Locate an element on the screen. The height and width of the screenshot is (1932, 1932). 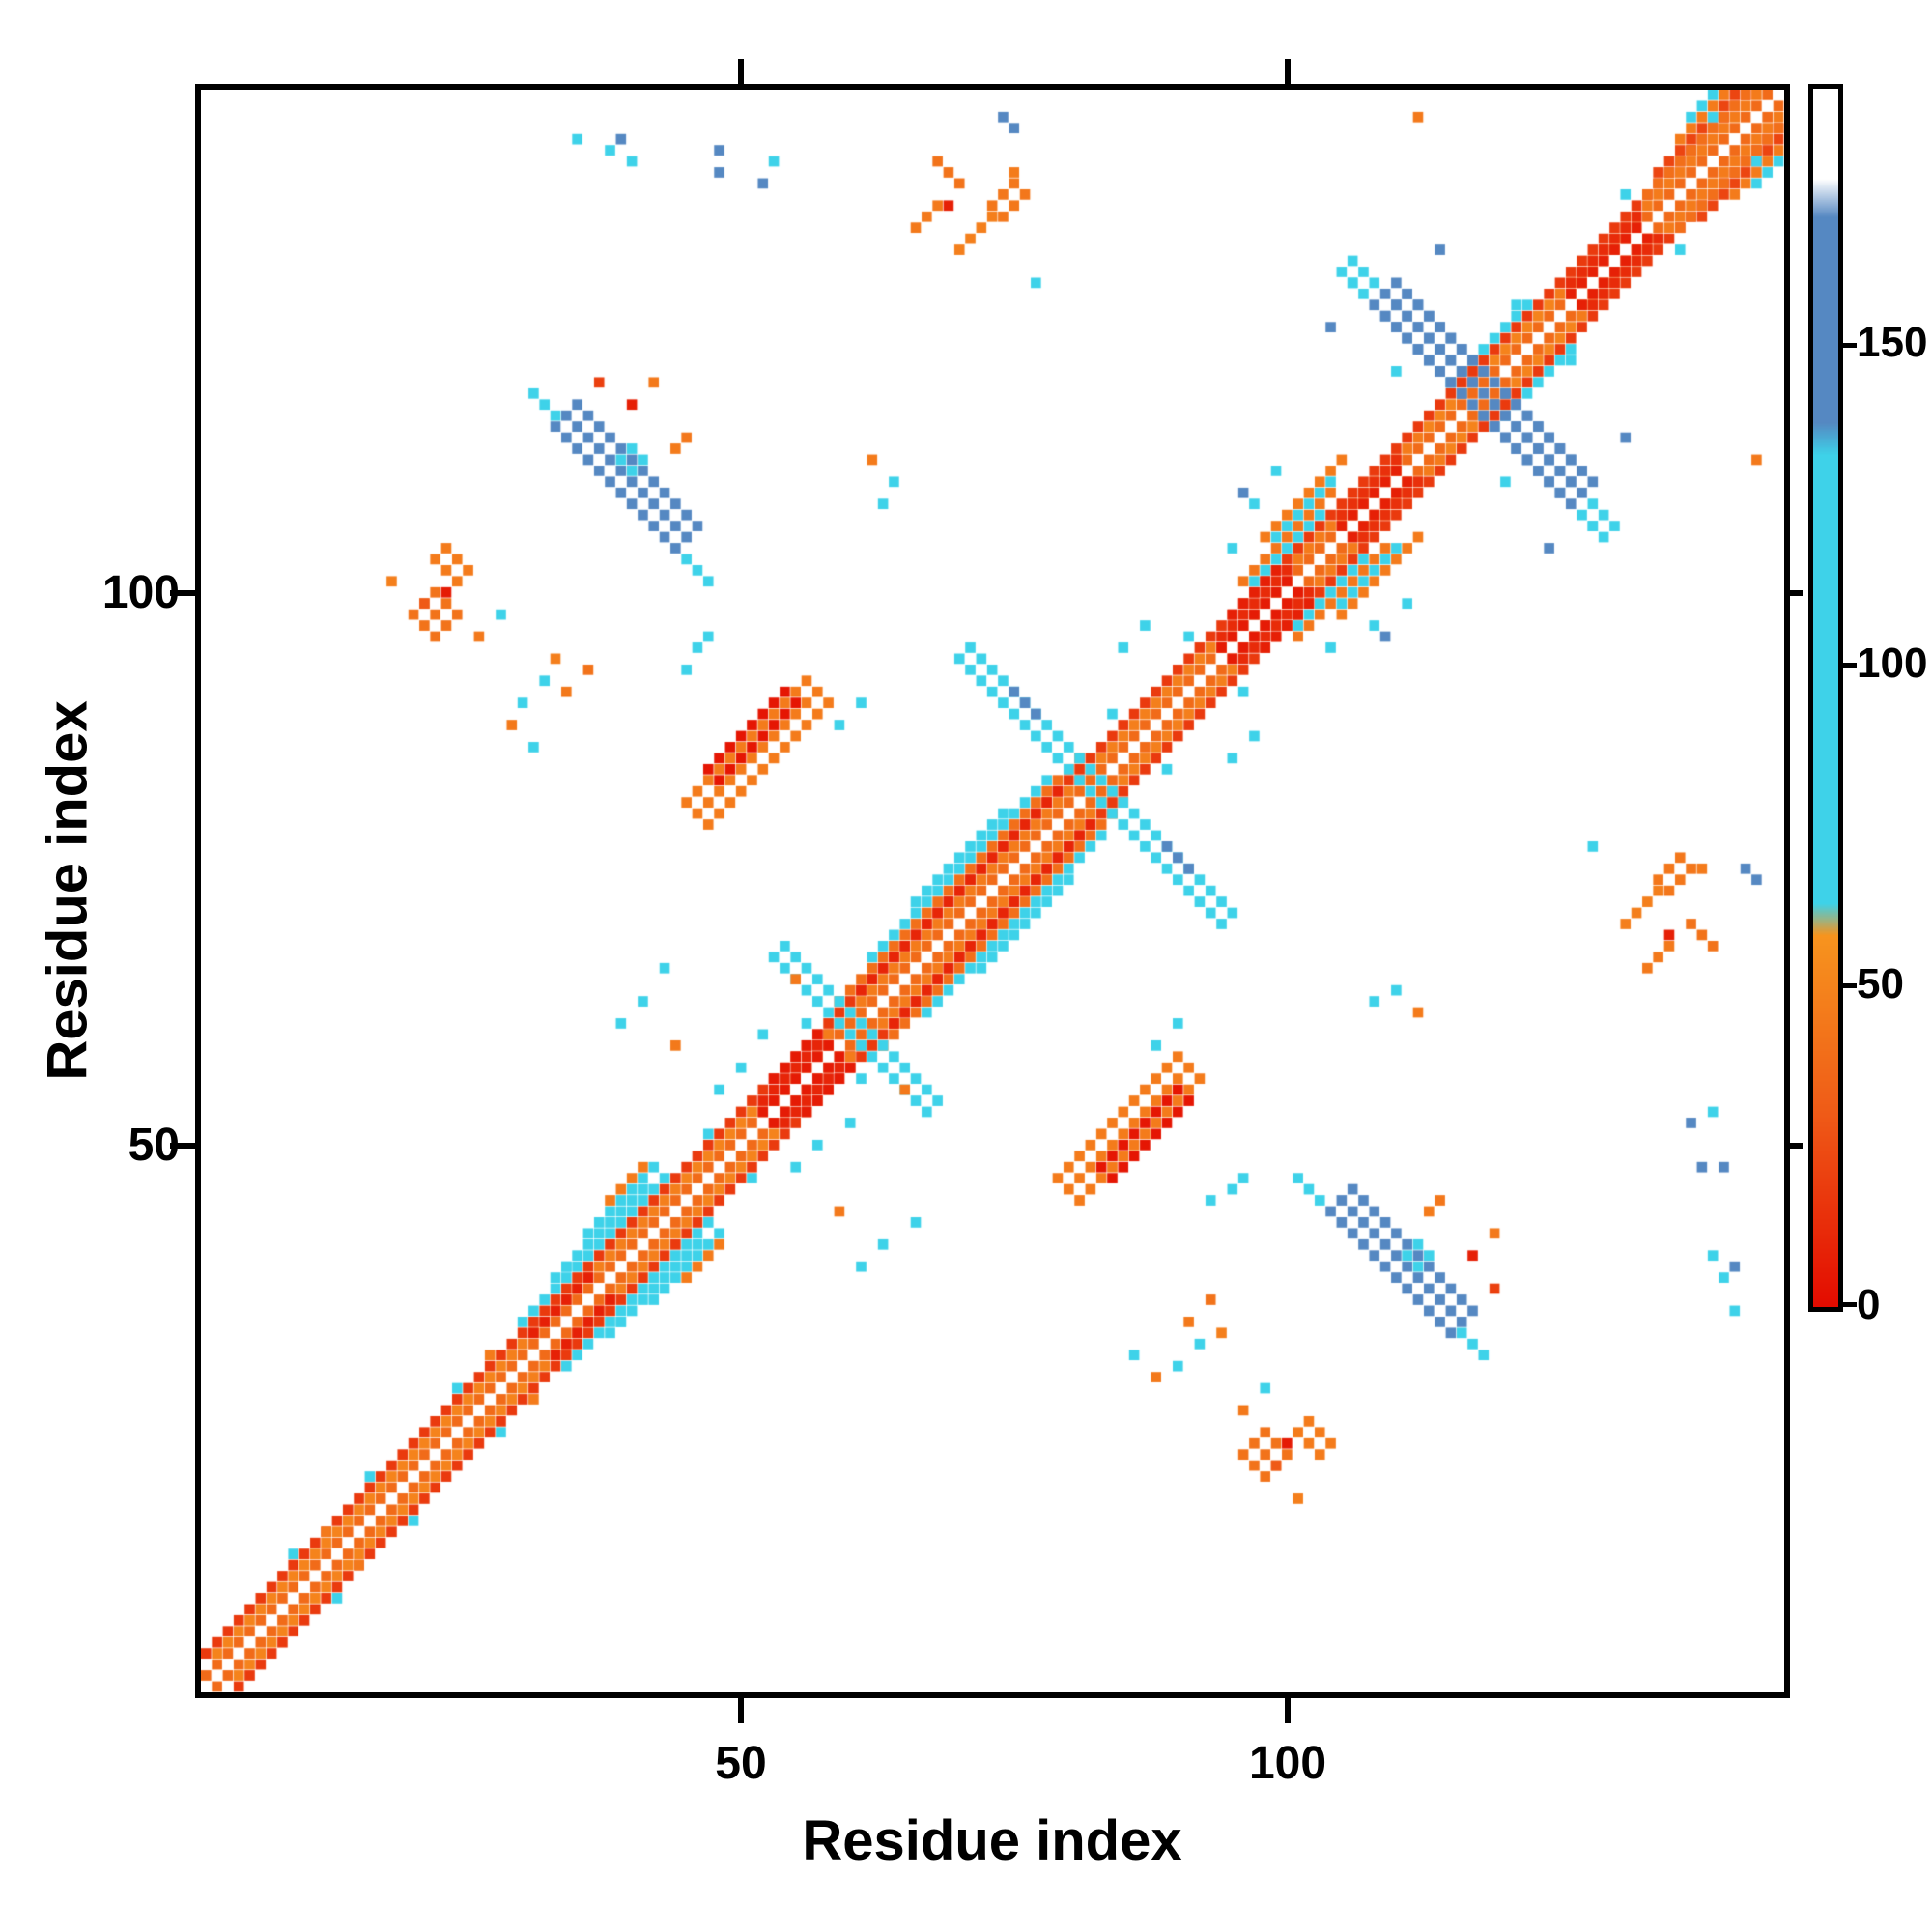
colorbar is located at coordinates (1825, 698).